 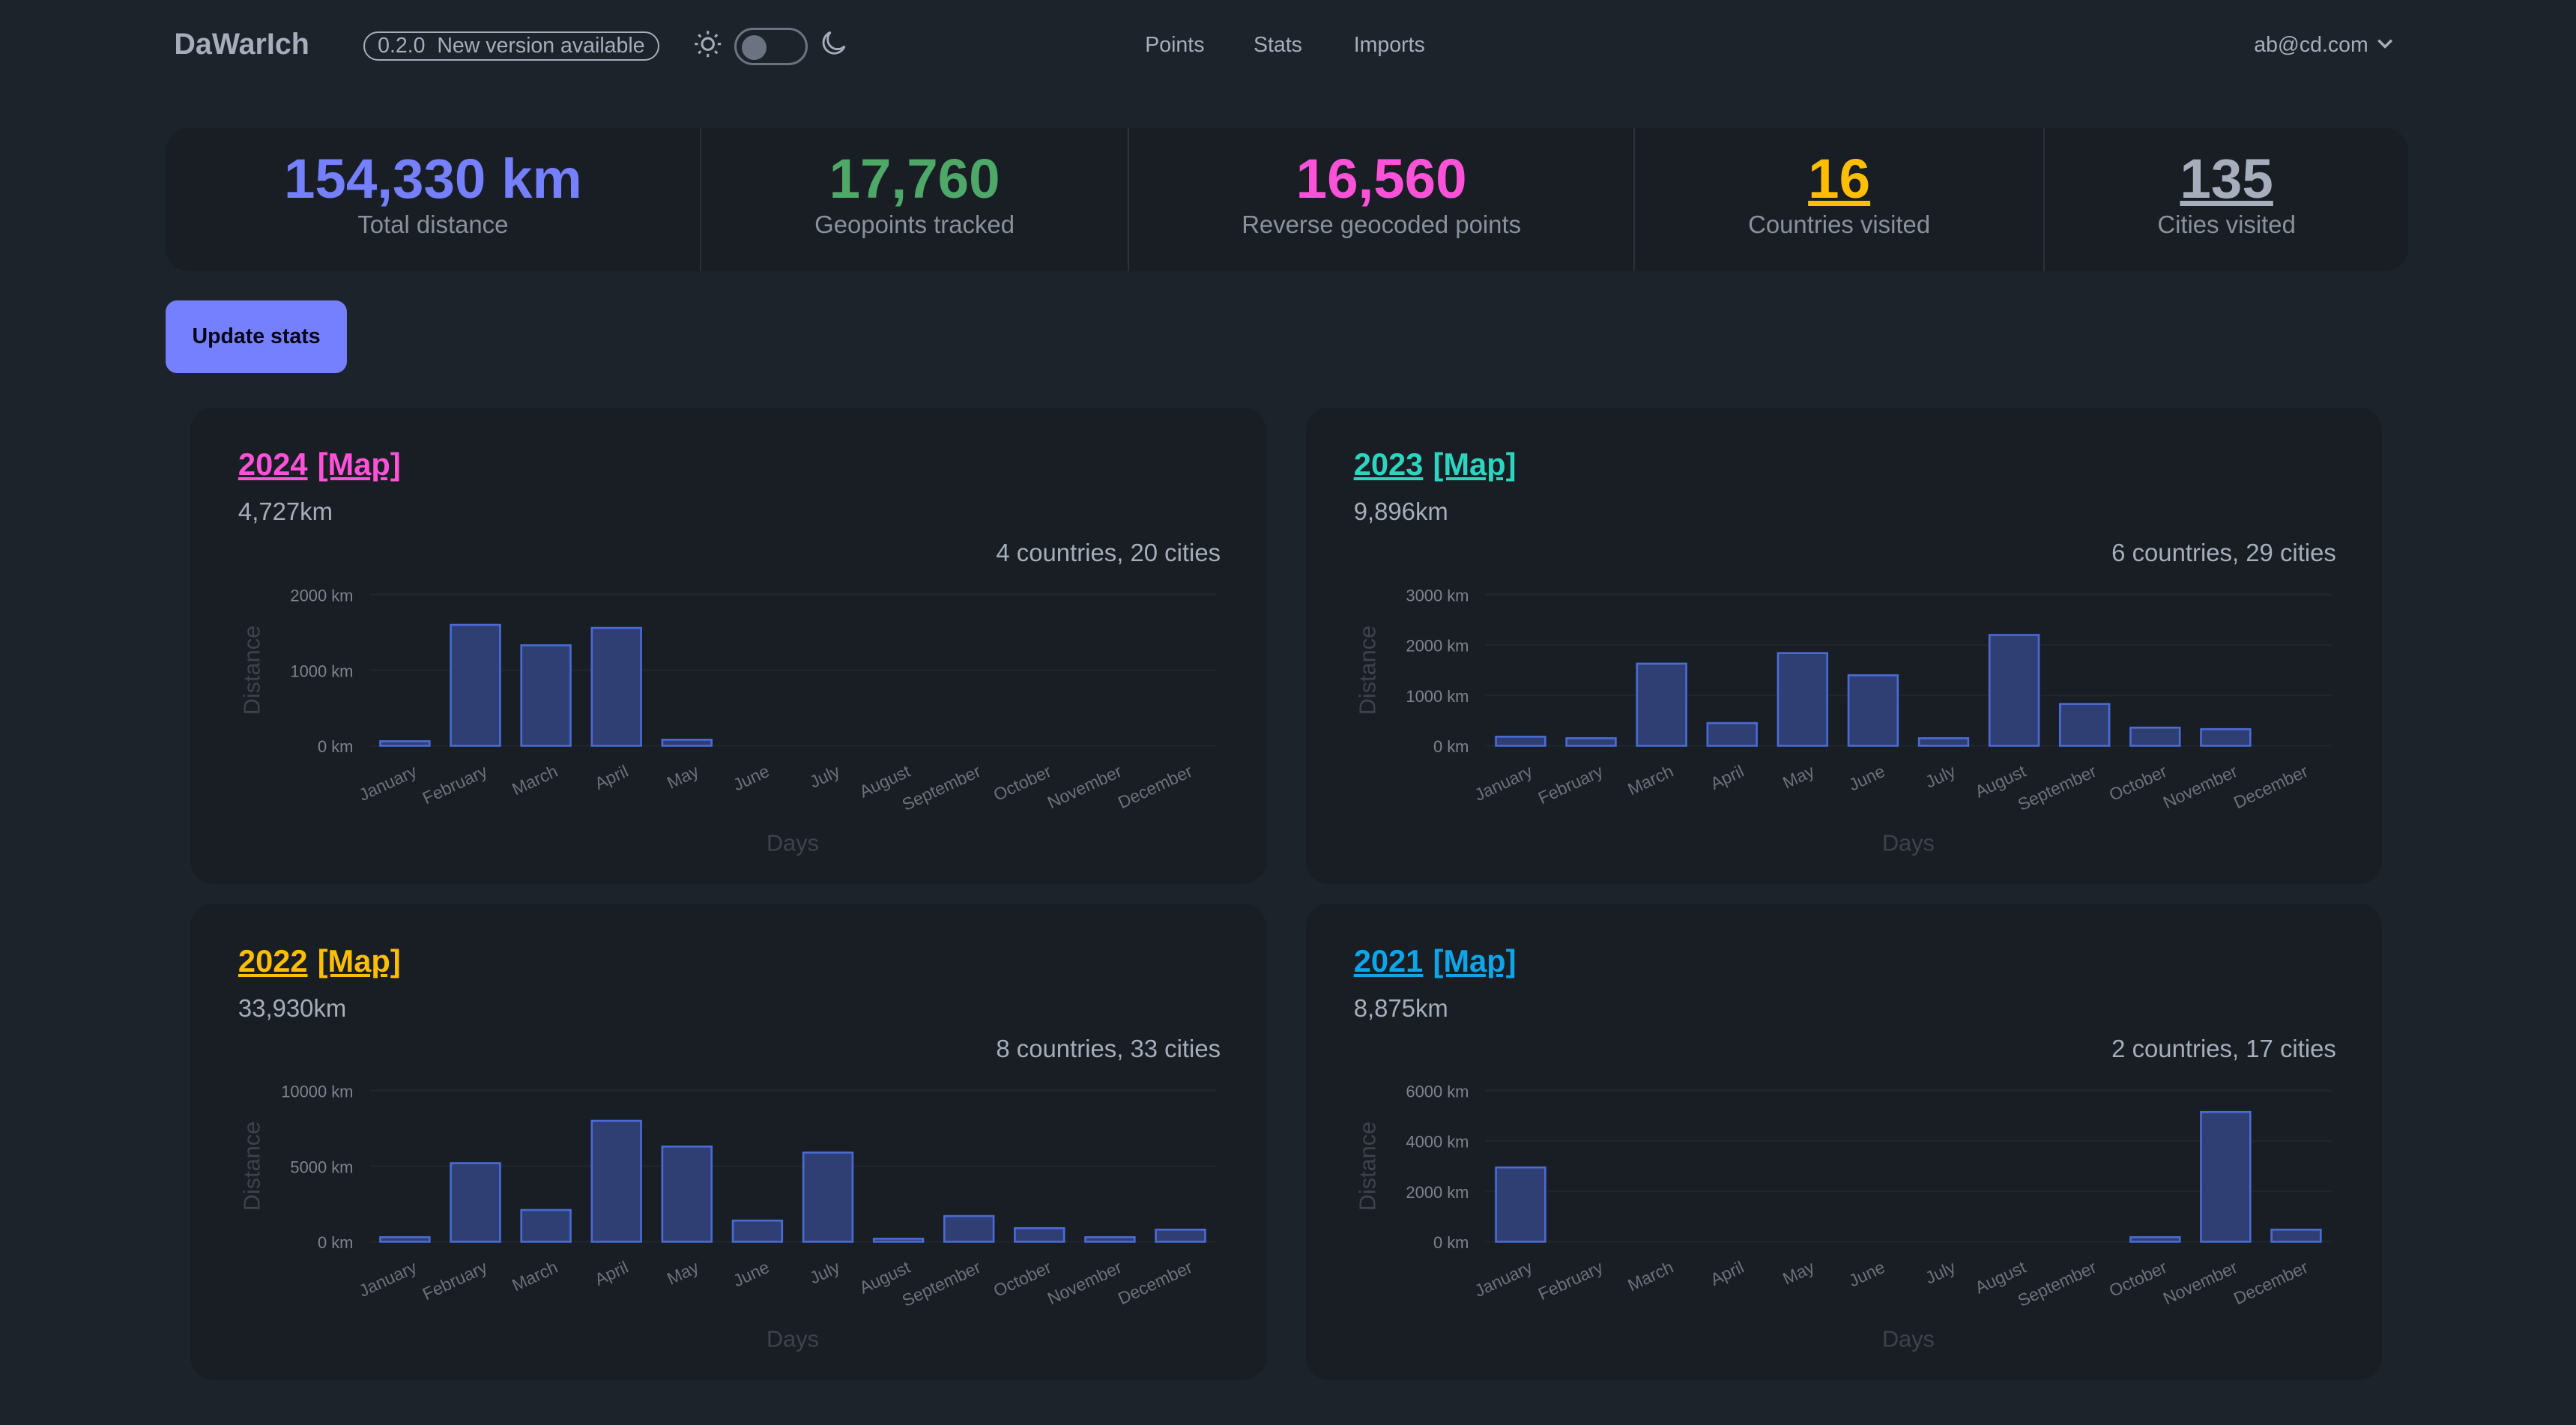 What do you see at coordinates (511, 46) in the screenshot?
I see `version-badge: 0.2.0 New version available` at bounding box center [511, 46].